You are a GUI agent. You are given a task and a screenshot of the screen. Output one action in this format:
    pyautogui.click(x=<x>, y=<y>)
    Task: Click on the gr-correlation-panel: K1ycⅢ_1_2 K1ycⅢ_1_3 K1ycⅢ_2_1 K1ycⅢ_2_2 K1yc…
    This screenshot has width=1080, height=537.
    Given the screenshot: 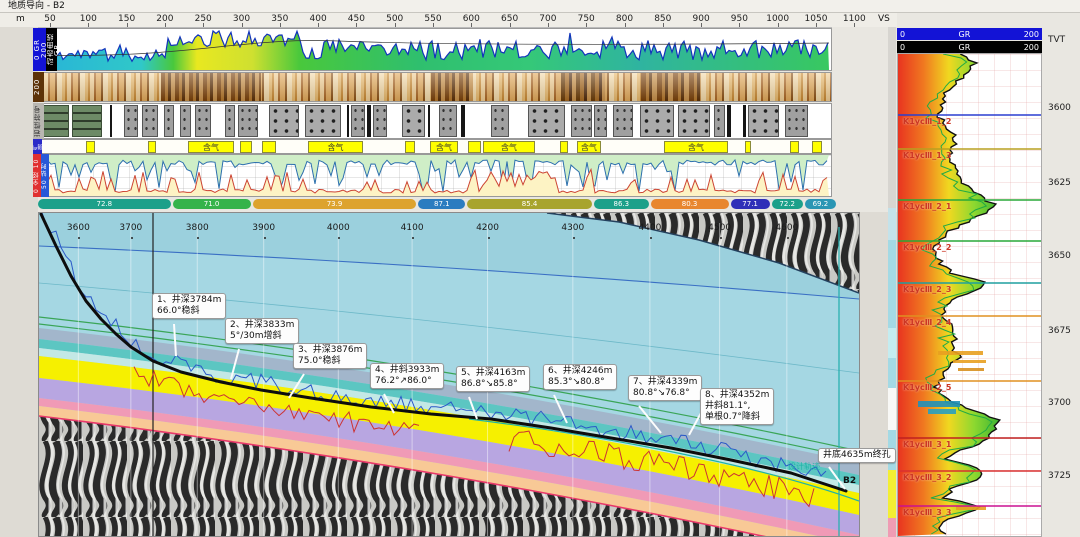 What is the action you would take?
    pyautogui.click(x=969, y=295)
    